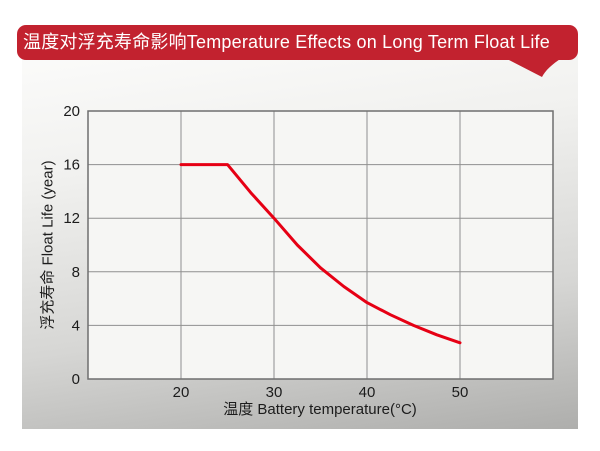  I want to click on y-tick-label: 0, so click(76, 379).